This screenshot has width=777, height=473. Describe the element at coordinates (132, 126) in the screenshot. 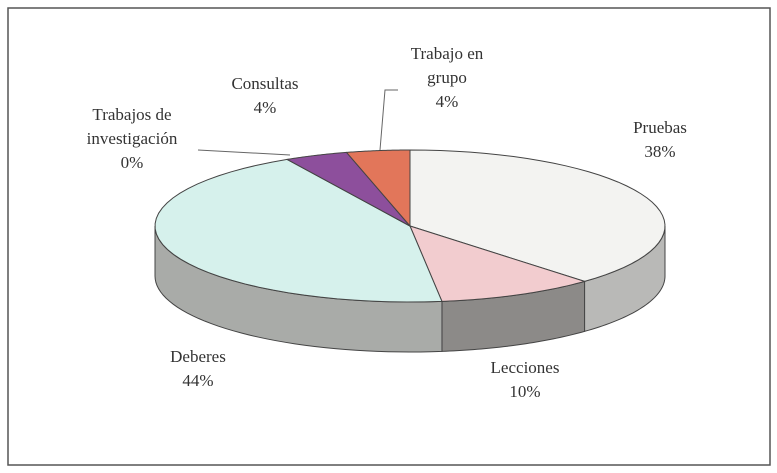

I see `category-label: Trabajos de investigación` at that location.